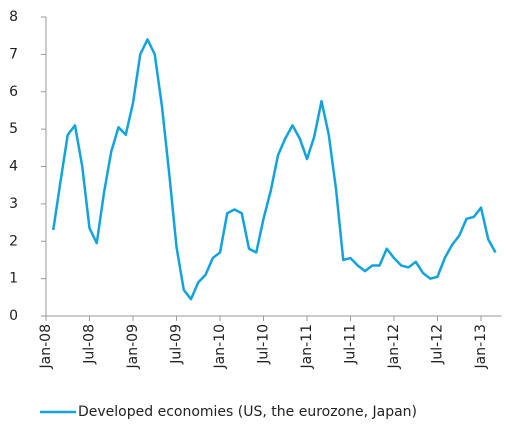 The width and height of the screenshot is (509, 434). What do you see at coordinates (177, 344) in the screenshot?
I see `x-tick-label: Jul-09` at bounding box center [177, 344].